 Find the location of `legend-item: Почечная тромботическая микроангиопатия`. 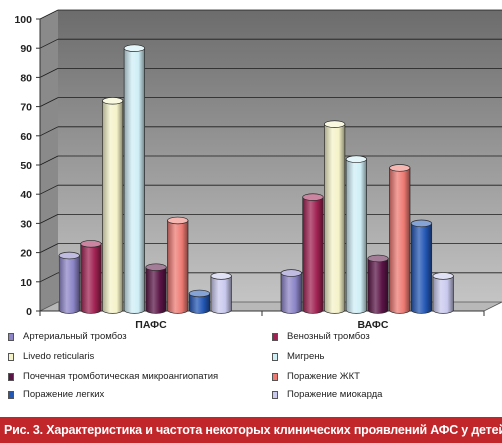

legend-item: Почечная тромботическая микроангиопатия is located at coordinates (113, 376).